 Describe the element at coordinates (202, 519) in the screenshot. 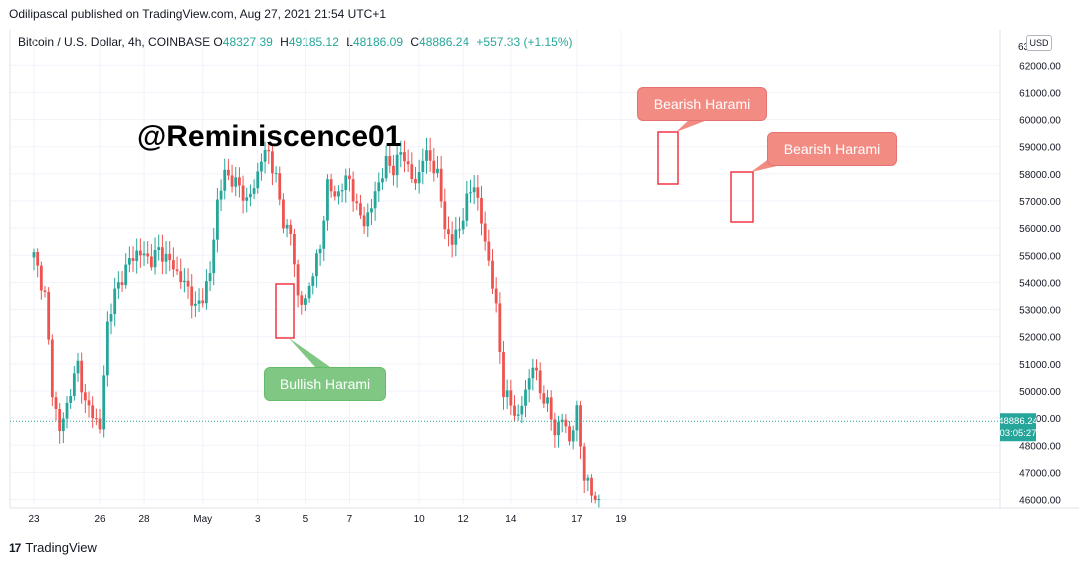

I see `x-tick-label: May` at that location.